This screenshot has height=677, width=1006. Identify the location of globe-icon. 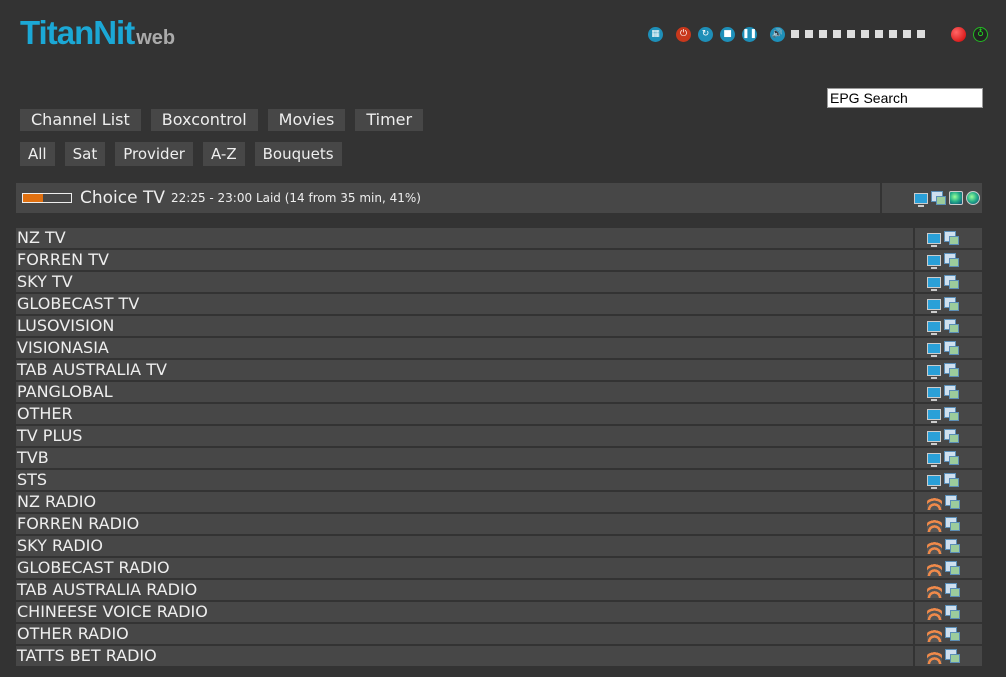
(973, 198).